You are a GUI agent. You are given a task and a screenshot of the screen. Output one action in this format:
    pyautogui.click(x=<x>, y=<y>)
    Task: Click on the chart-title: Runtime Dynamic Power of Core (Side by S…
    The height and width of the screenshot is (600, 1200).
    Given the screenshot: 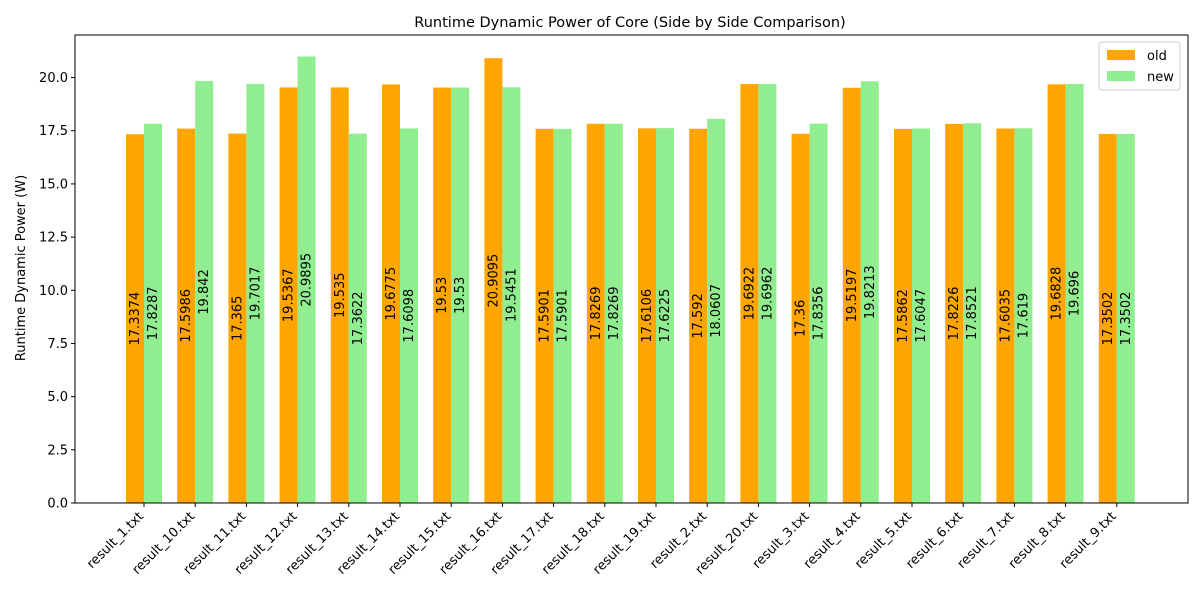 What is the action you would take?
    pyautogui.click(x=629, y=23)
    